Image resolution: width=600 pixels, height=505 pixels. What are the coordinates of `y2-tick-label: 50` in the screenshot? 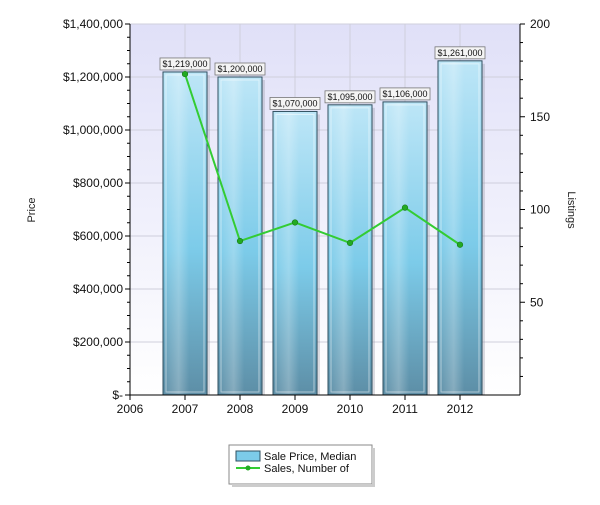 It's located at (537, 302).